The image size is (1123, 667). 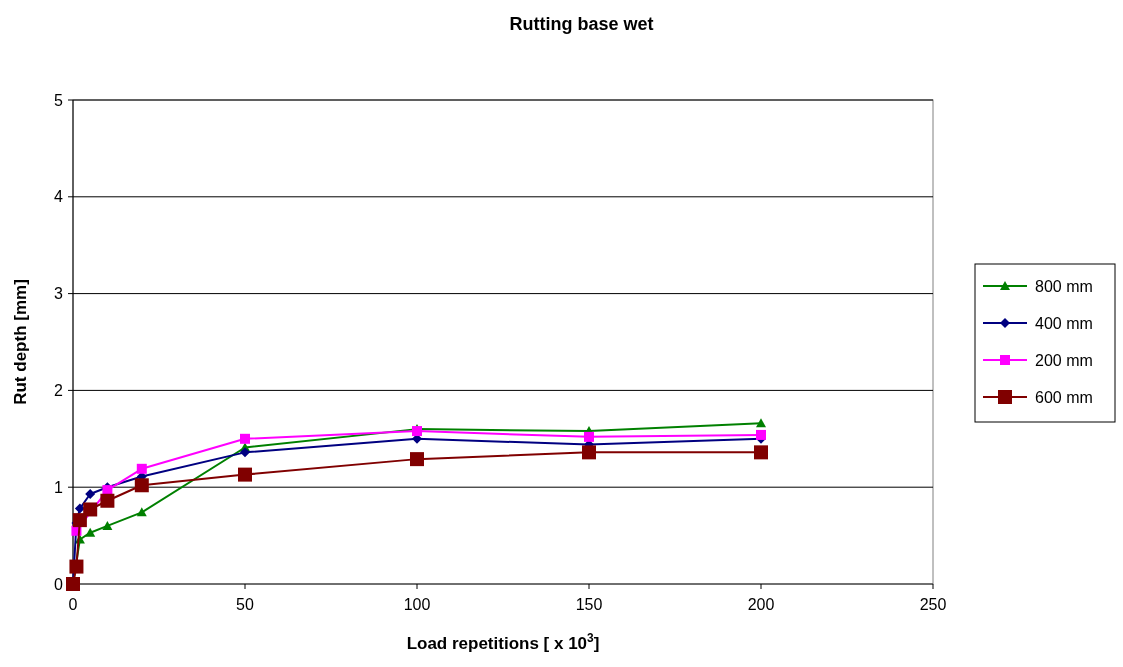 What do you see at coordinates (761, 604) in the screenshot?
I see `x-tick-label: 200` at bounding box center [761, 604].